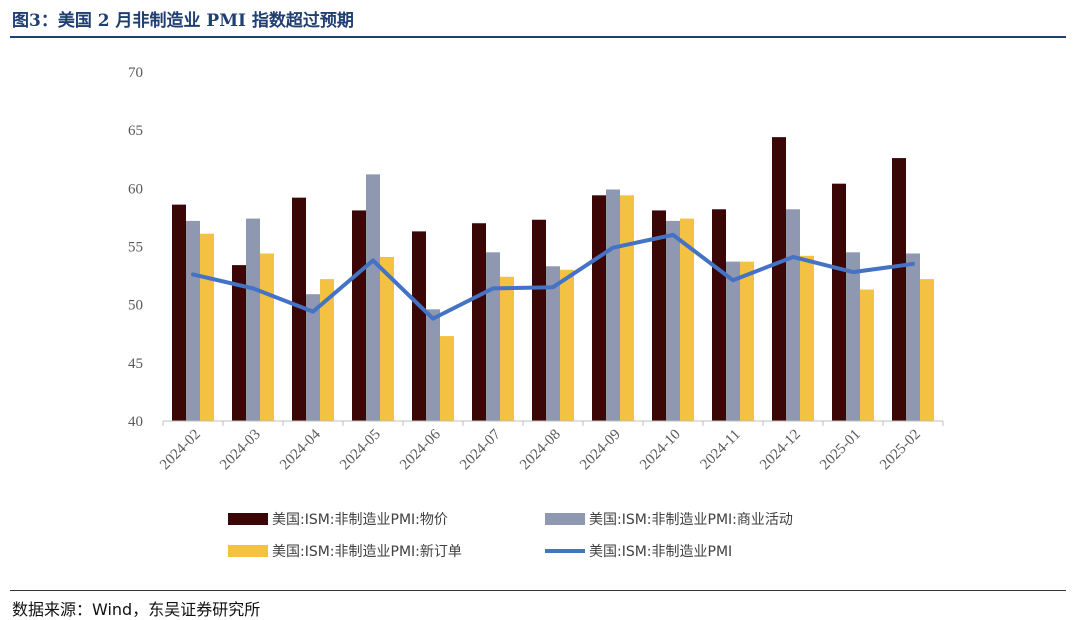 This screenshot has width=1080, height=620. What do you see at coordinates (360, 450) in the screenshot?
I see `x-tick-label: 2024-05` at bounding box center [360, 450].